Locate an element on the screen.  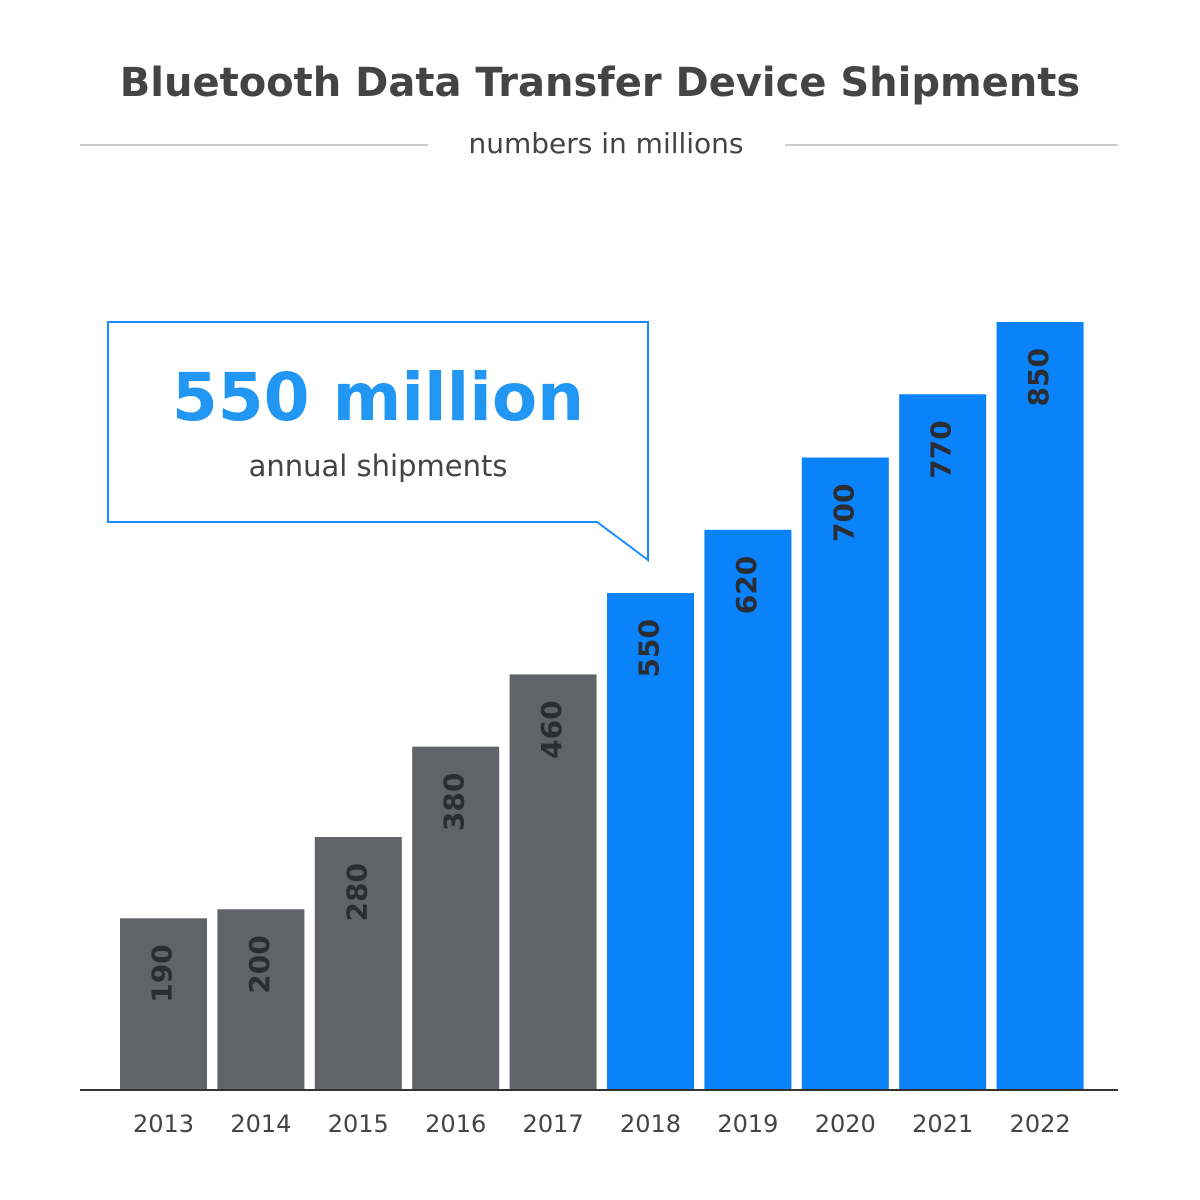
value-label: 620 is located at coordinates (746, 585).